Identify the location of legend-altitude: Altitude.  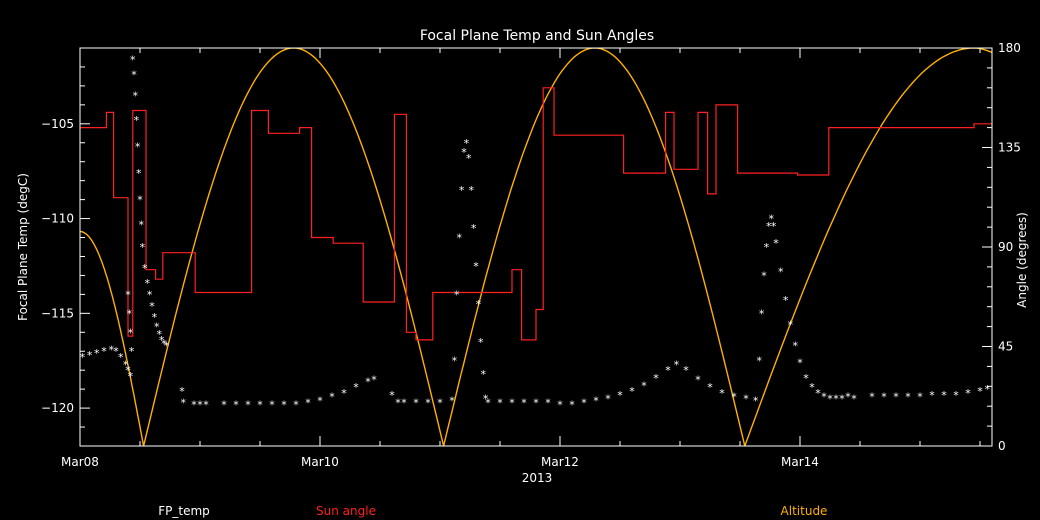
(804, 511).